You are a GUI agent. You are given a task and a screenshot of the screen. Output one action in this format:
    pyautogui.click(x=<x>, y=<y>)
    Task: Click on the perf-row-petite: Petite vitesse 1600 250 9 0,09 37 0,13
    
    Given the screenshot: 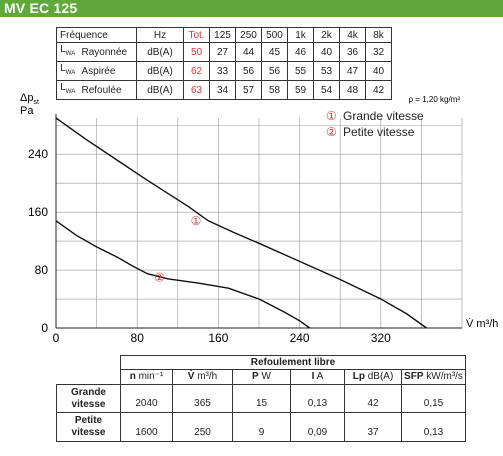 What is the action you would take?
    pyautogui.click(x=261, y=427)
    